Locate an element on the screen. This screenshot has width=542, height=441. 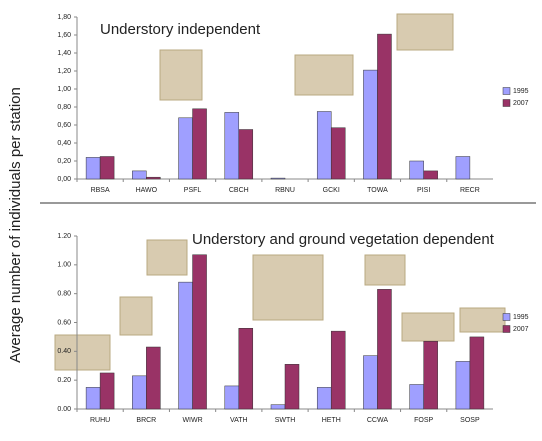
y-tick-label: 0,20 is located at coordinates (64, 161).